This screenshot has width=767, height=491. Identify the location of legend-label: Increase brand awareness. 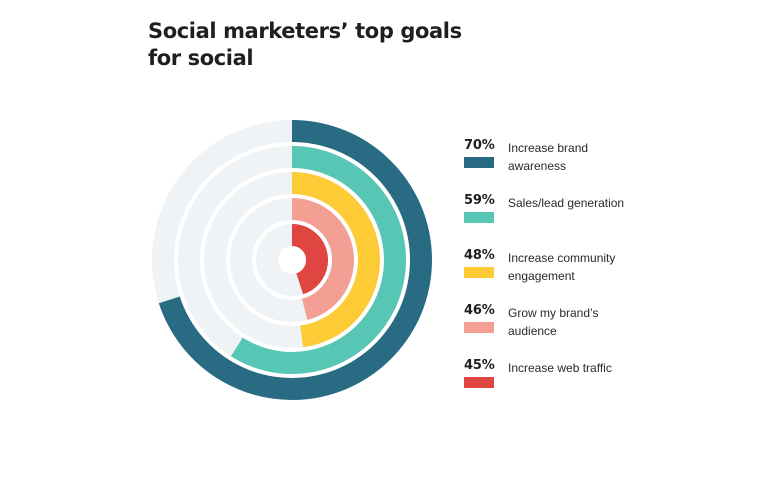
(548, 157).